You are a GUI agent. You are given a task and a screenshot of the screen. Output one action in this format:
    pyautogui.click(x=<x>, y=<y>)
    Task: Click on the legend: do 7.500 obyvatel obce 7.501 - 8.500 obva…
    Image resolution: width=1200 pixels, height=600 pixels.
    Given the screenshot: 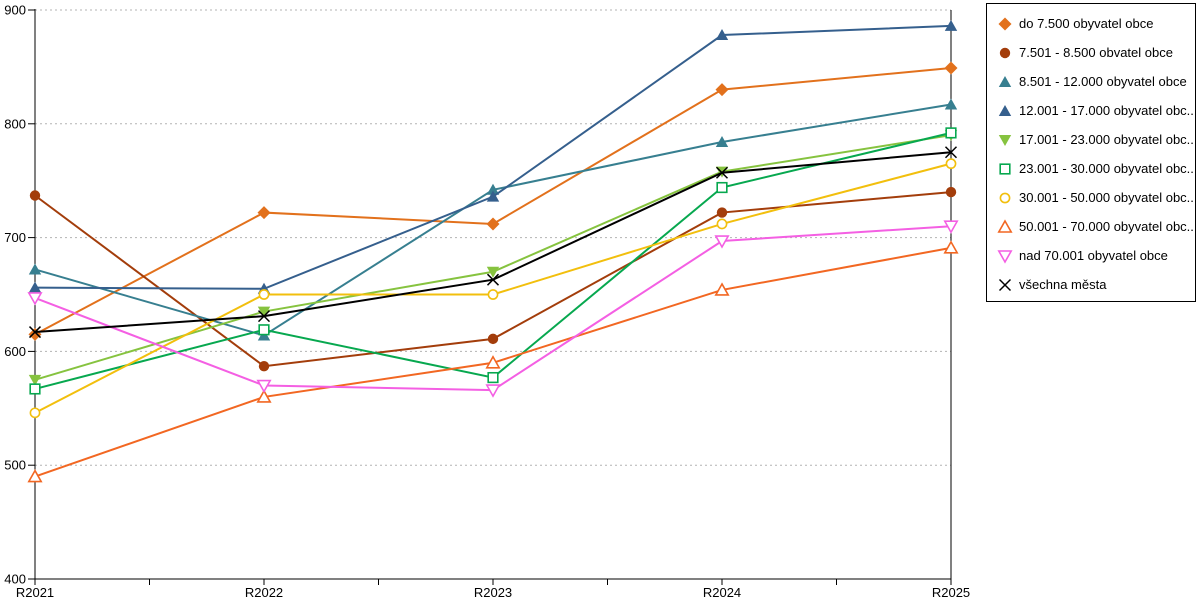 What is the action you would take?
    pyautogui.click(x=1091, y=152)
    